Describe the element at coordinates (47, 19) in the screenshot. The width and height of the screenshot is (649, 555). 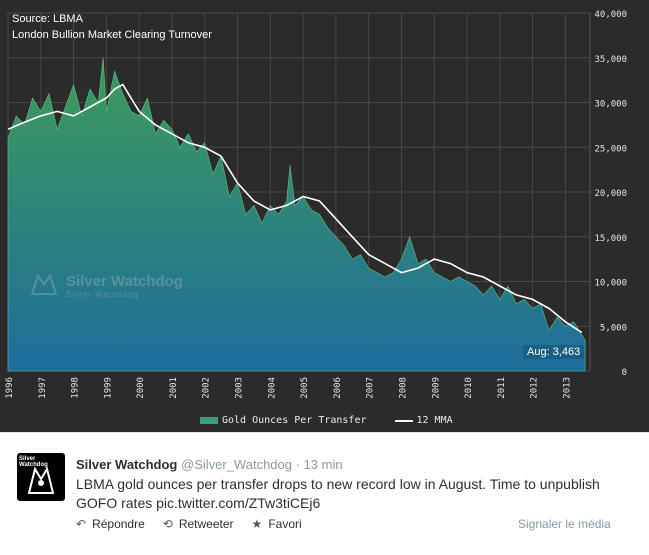
I see `chart-source: Source: LBMA` at that location.